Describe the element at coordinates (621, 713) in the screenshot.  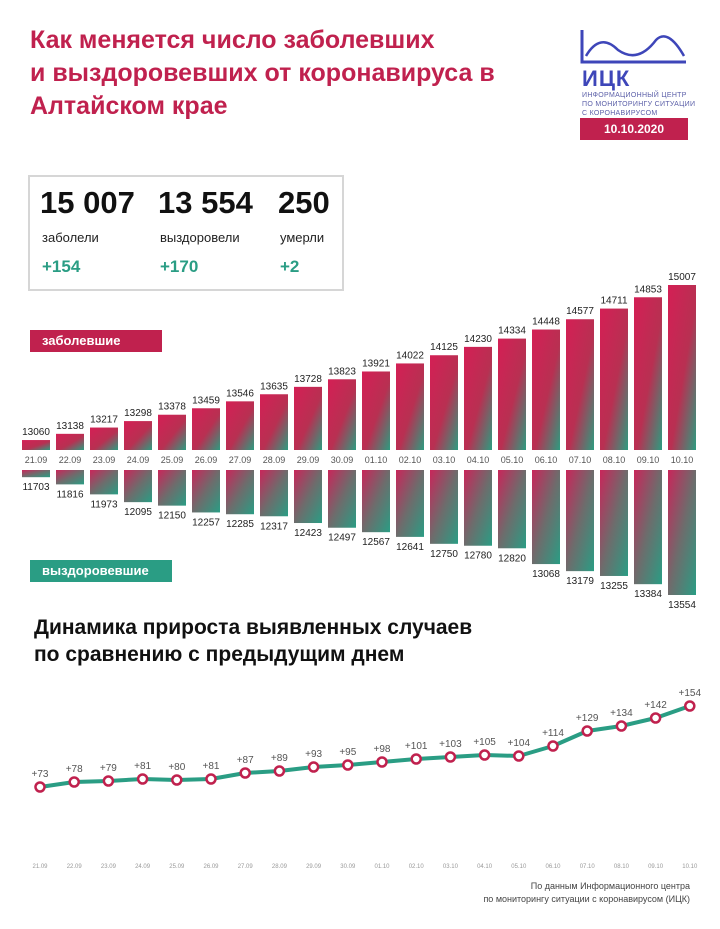
I see `line-point-label: +134` at that location.